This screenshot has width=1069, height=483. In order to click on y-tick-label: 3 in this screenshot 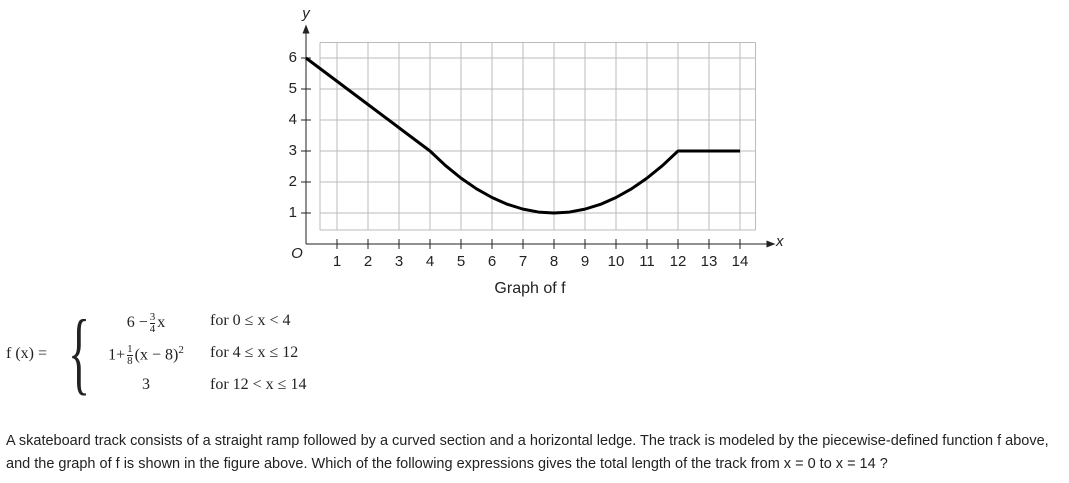, I will do `click(293, 150)`.